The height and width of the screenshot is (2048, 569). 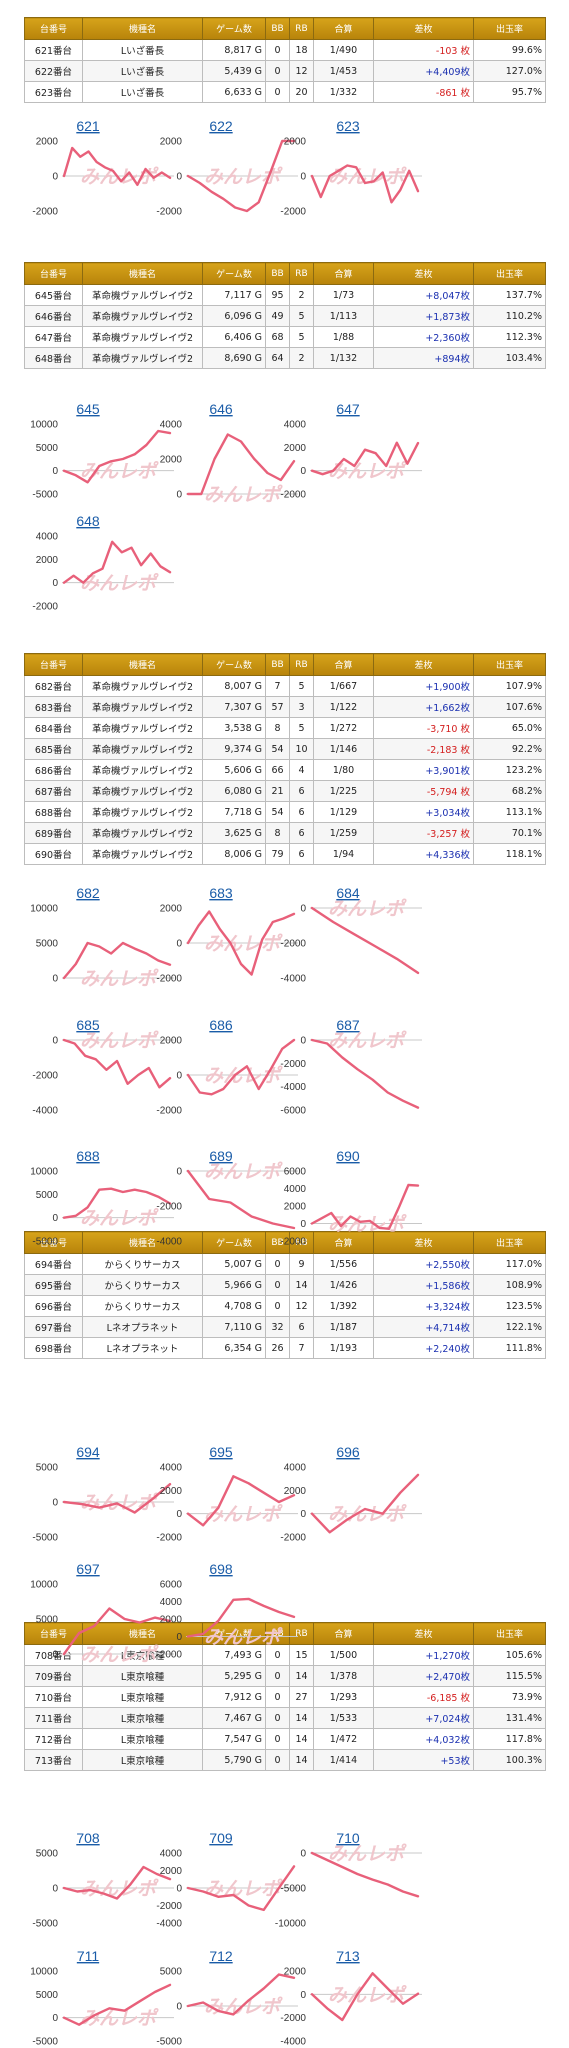 What do you see at coordinates (277, 50) in the screenshot?
I see `table-cell: 0` at bounding box center [277, 50].